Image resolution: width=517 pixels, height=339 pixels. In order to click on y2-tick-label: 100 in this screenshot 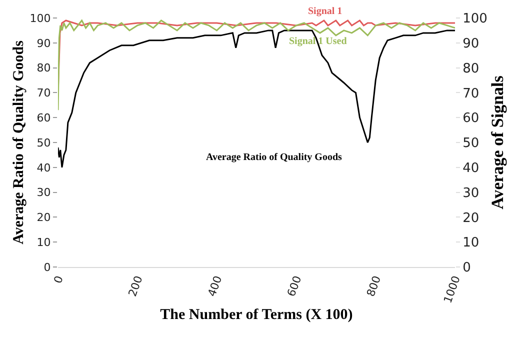, I will do `click(475, 19)`.